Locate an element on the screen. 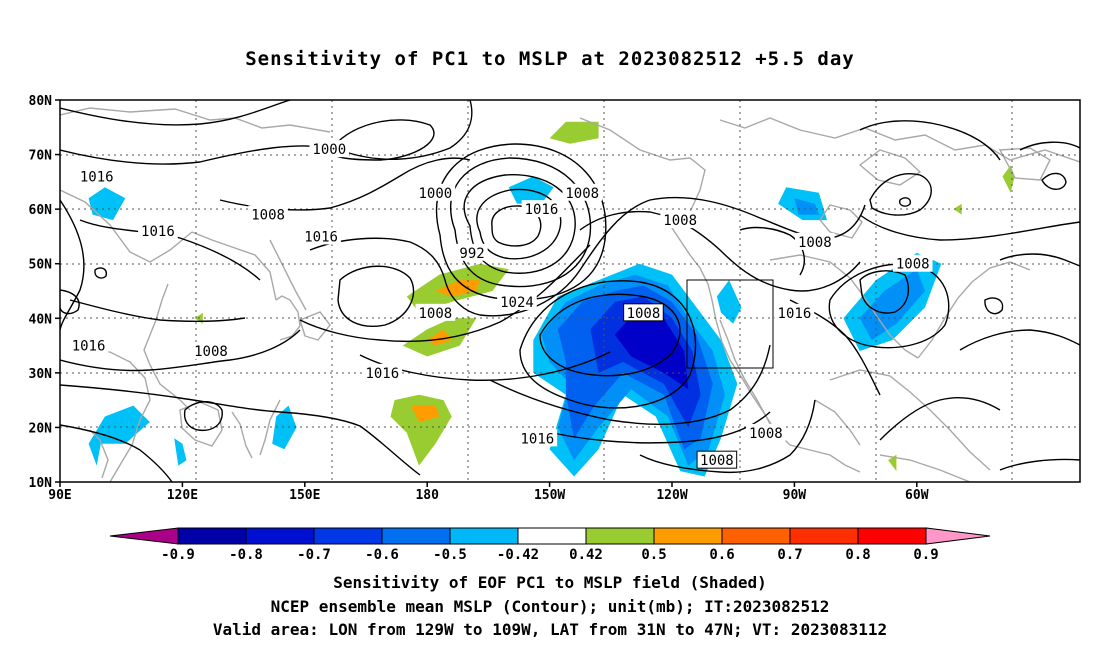 This screenshot has height=650, width=1100. lat-label: 70N is located at coordinates (41, 156).